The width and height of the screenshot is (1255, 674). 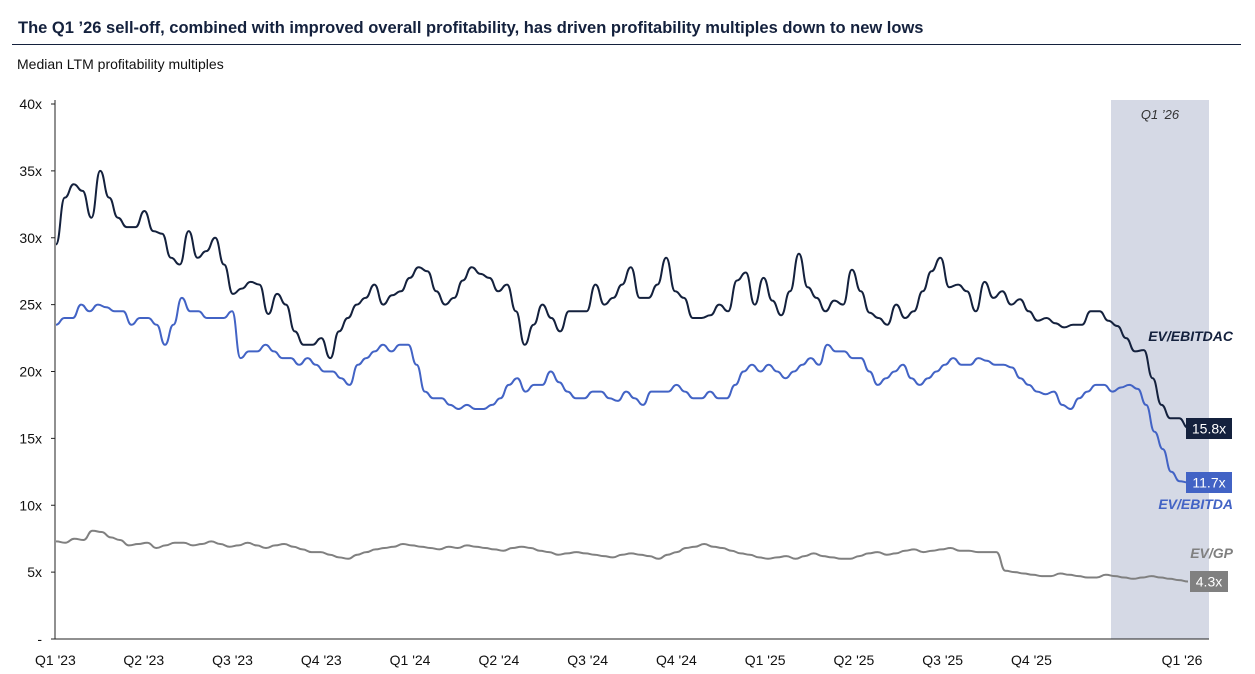 I want to click on series-name-label: EV/EBITDAC, so click(x=1191, y=336).